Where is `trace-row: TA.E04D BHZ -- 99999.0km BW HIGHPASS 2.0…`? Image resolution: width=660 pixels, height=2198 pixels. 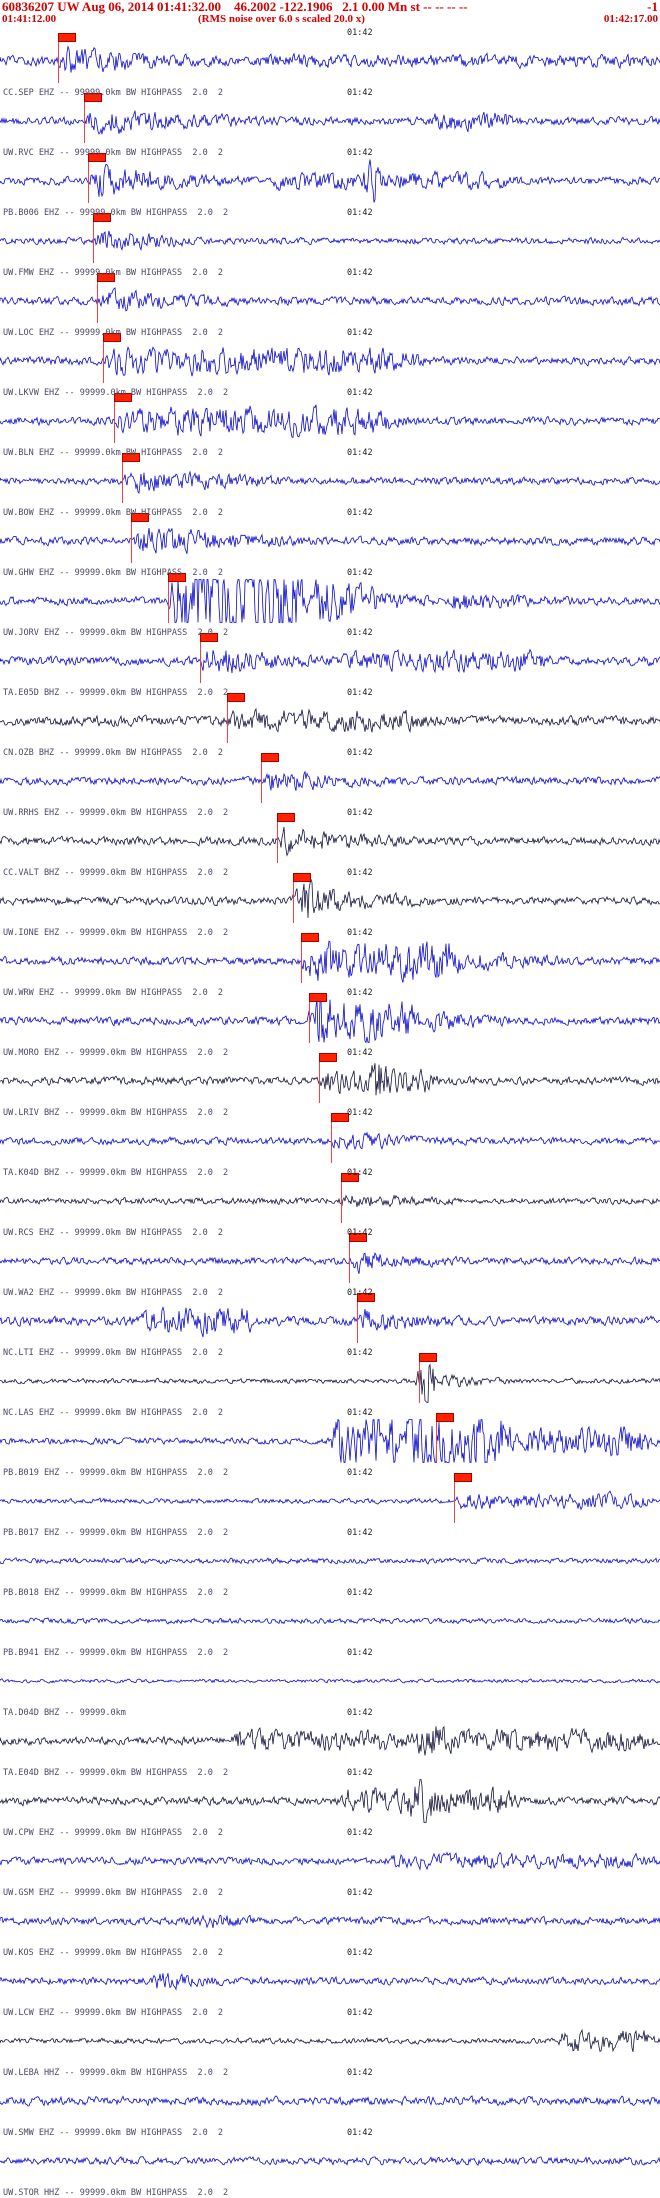 trace-row: TA.E04D BHZ -- 99999.0km BW HIGHPASS 2.0… is located at coordinates (330, 1796).